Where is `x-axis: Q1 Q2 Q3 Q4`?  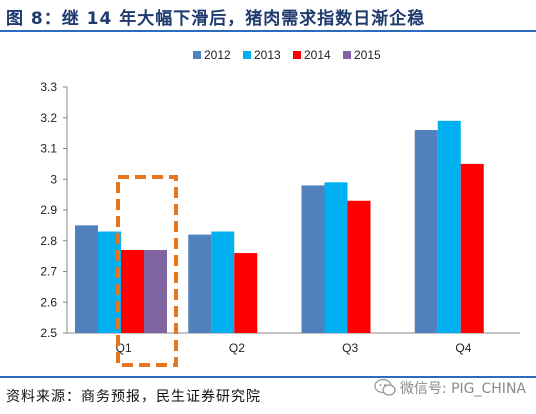
x-axis: Q1 Q2 Q3 Q4 is located at coordinates (293, 343).